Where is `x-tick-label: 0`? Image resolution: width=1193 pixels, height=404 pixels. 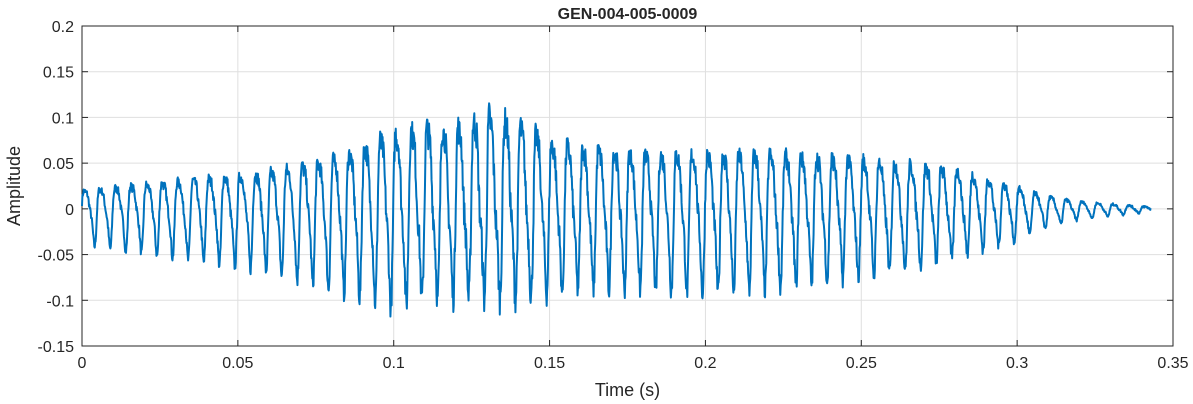 x-tick-label: 0 is located at coordinates (82, 363).